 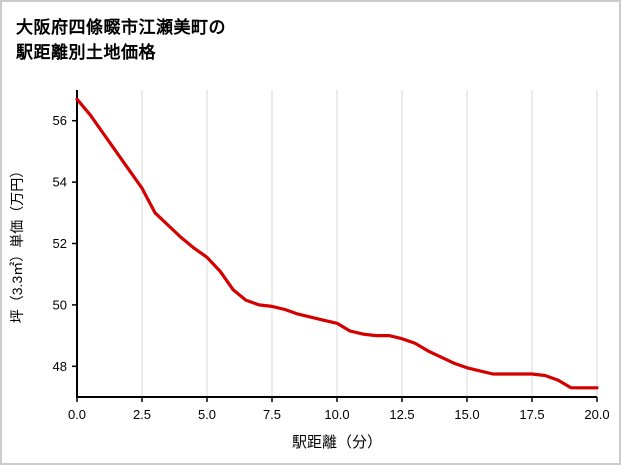 What do you see at coordinates (121, 27) in the screenshot?
I see `chart-title-line1: 大阪府四條畷市江瀬美町の` at bounding box center [121, 27].